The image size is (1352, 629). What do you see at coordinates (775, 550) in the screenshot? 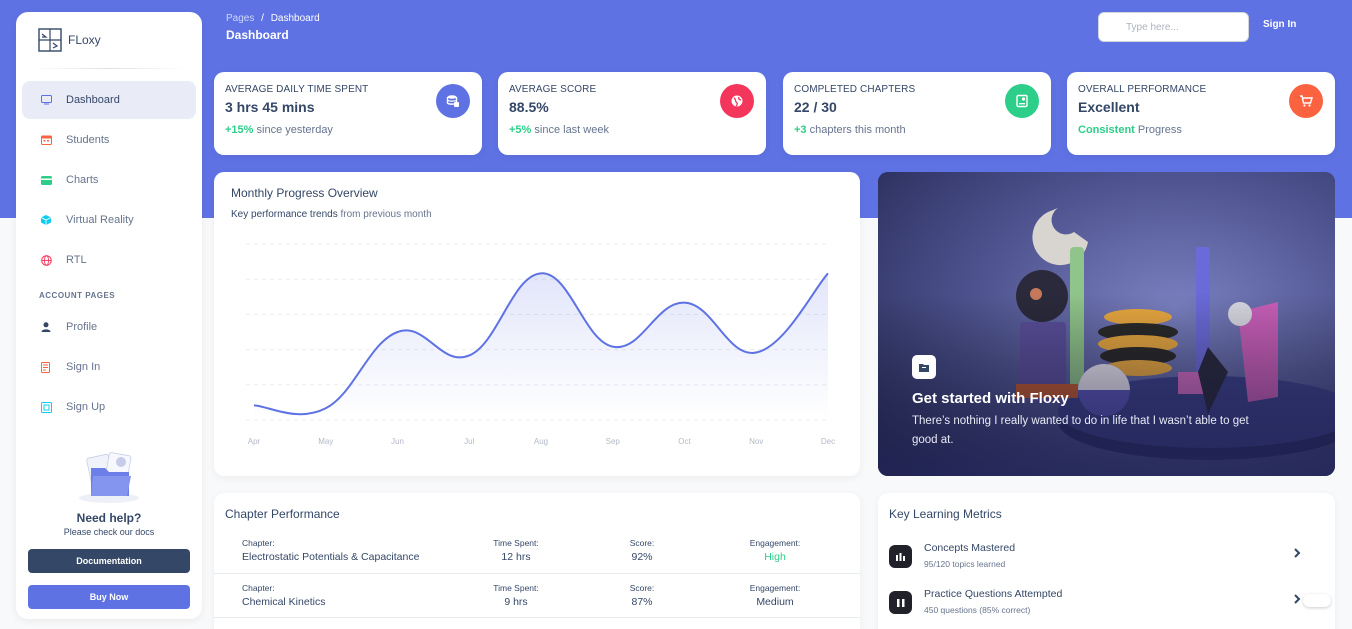
I see `engagement-cell: Engagement: High` at bounding box center [775, 550].